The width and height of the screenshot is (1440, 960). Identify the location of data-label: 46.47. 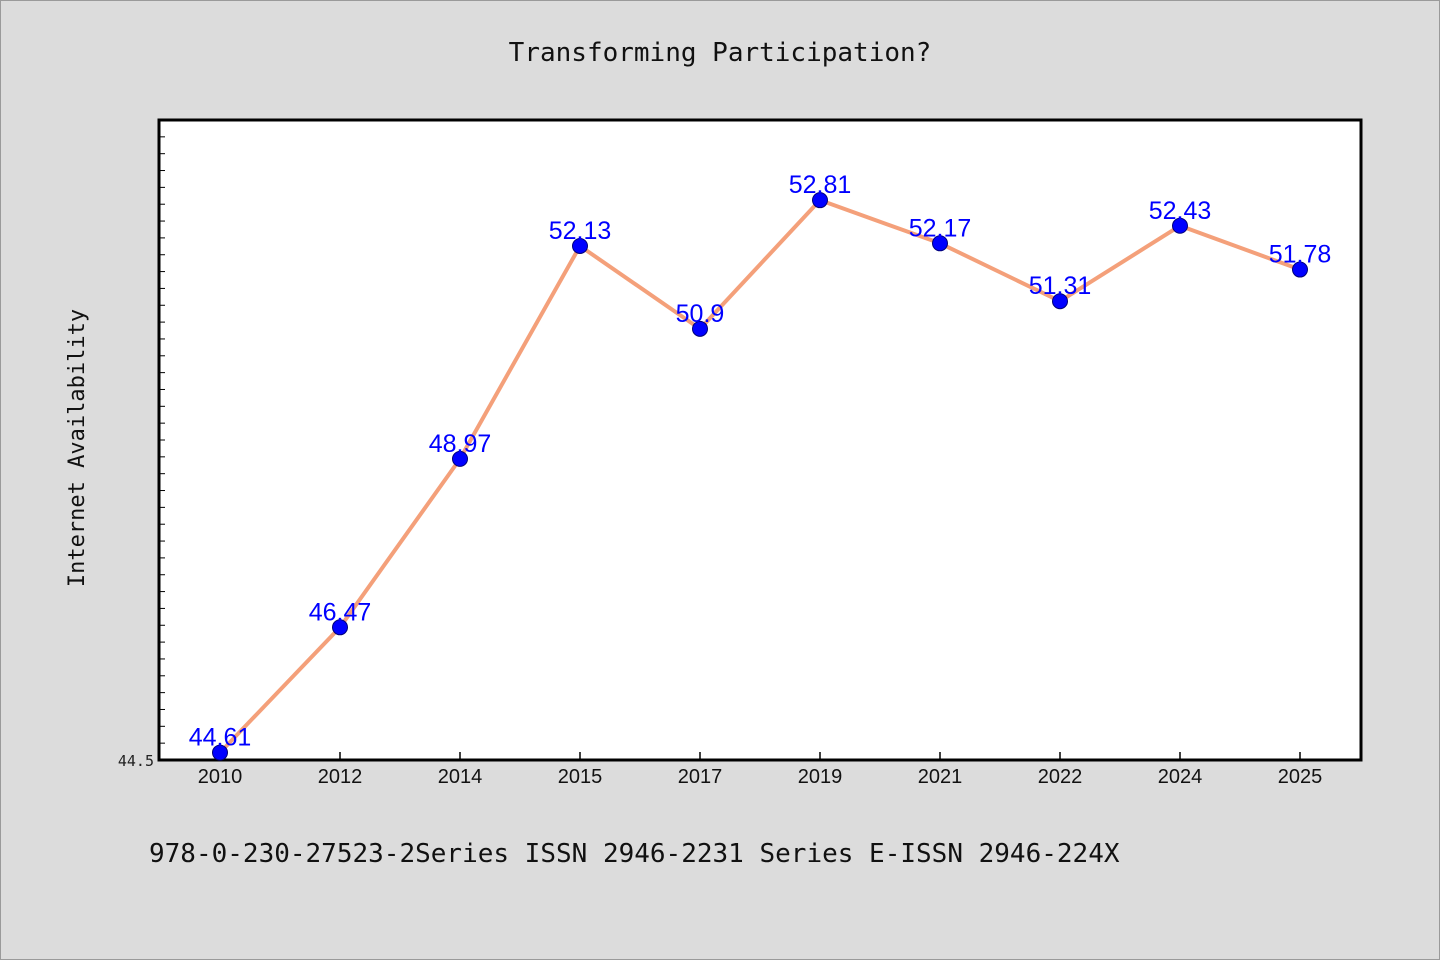
(340, 612).